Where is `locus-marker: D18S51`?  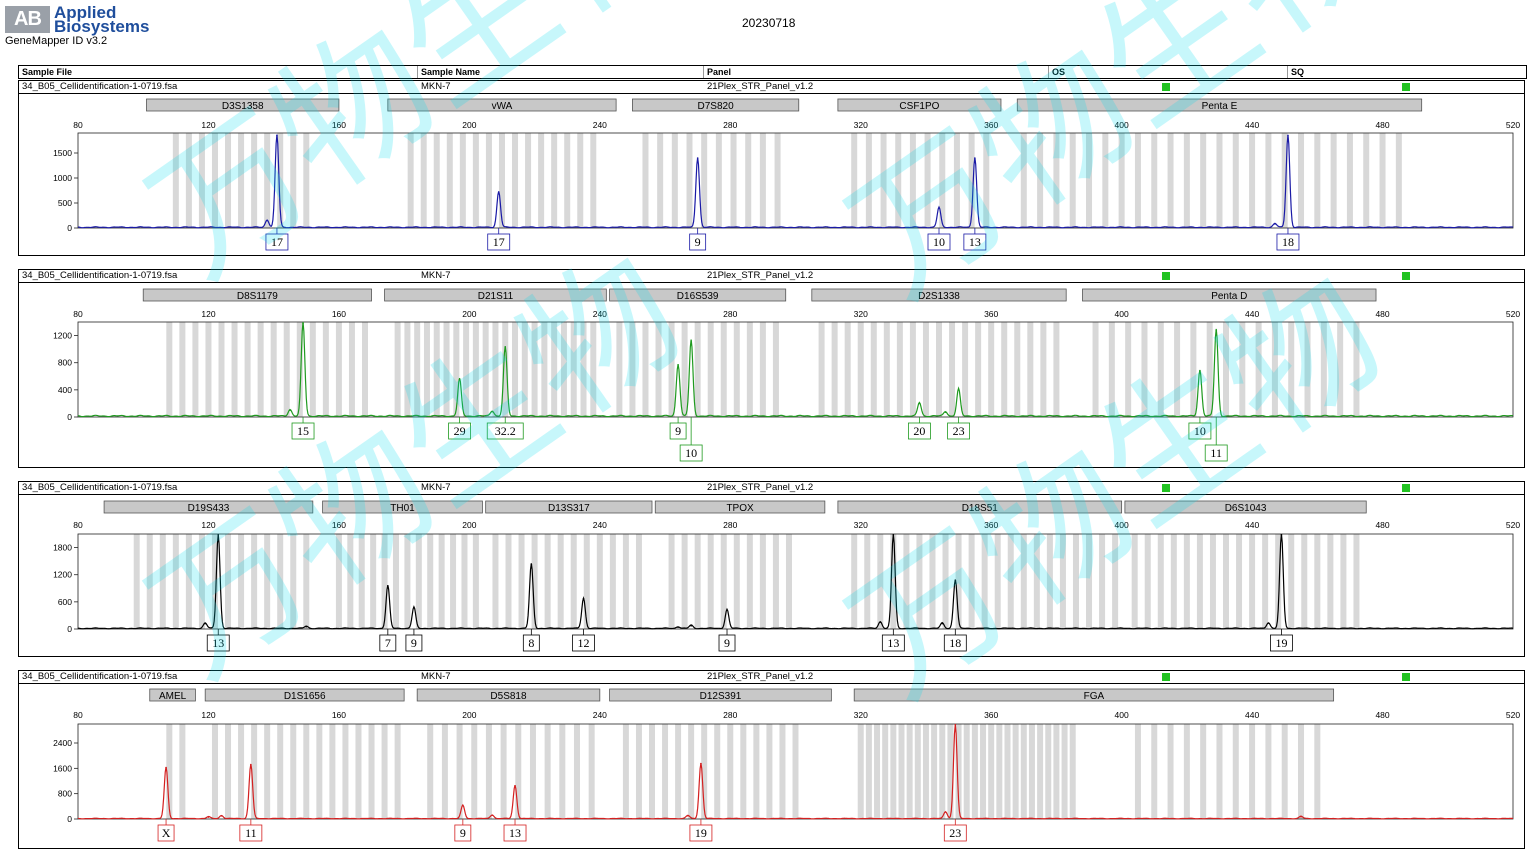 locus-marker: D18S51 is located at coordinates (980, 507).